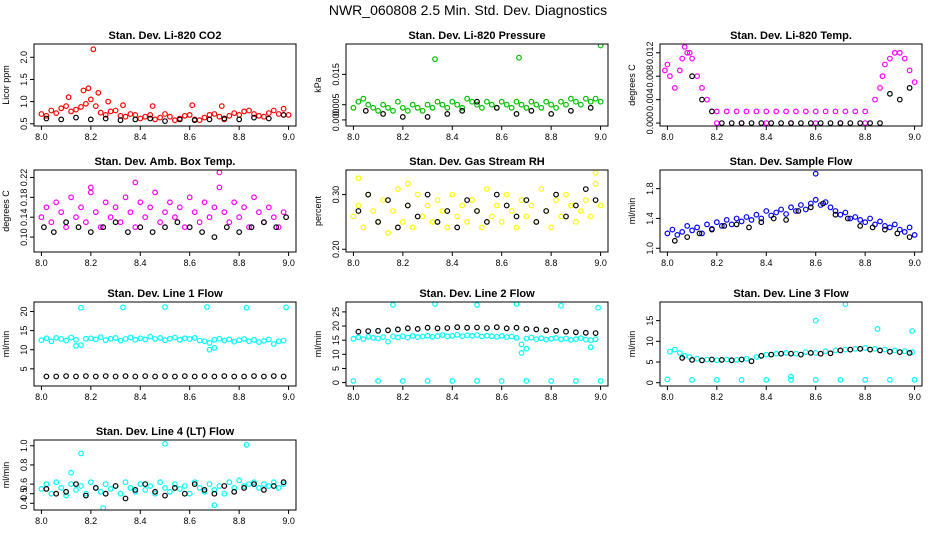  Describe the element at coordinates (791, 162) in the screenshot. I see `panel-title: Stan. Dev. Sample Flow` at that location.